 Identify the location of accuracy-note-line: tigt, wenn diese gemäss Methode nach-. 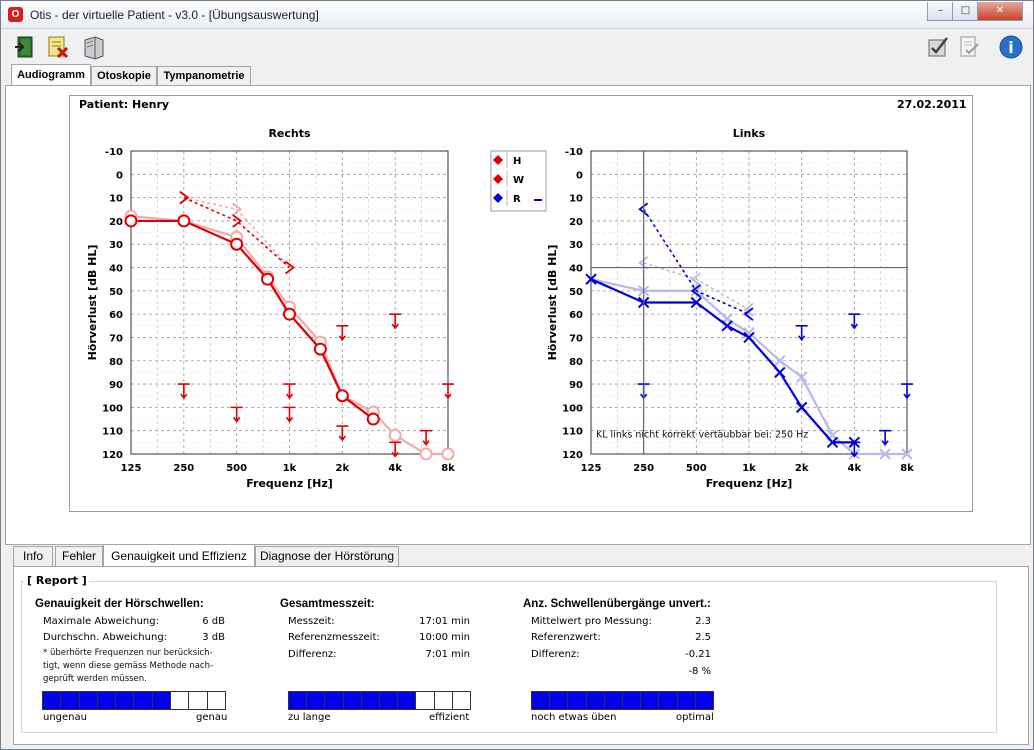
(128, 666).